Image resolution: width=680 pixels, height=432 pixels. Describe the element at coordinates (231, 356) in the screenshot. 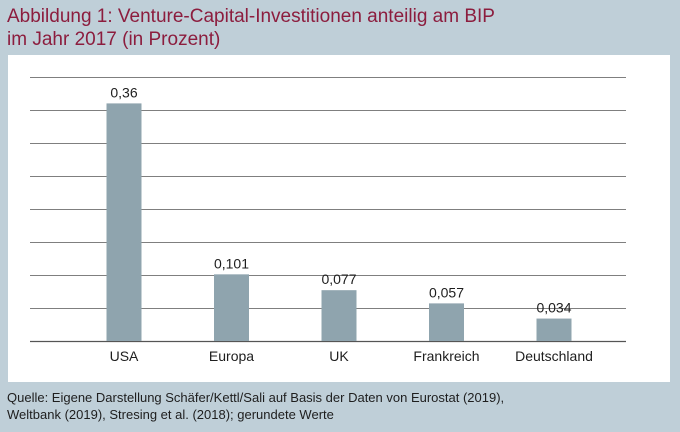

I see `category-label-europa: Europa` at that location.